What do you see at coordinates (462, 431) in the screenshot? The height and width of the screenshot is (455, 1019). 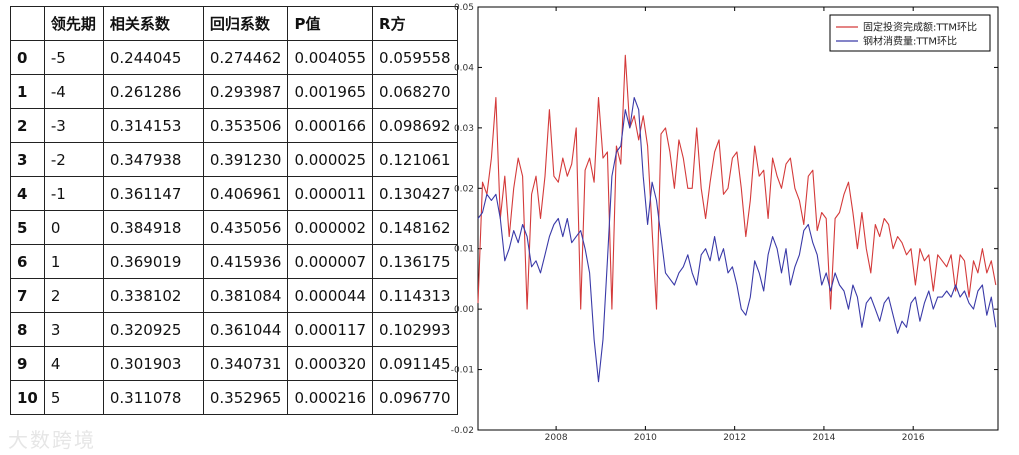 I see `y-tick-label: -0.02` at bounding box center [462, 431].